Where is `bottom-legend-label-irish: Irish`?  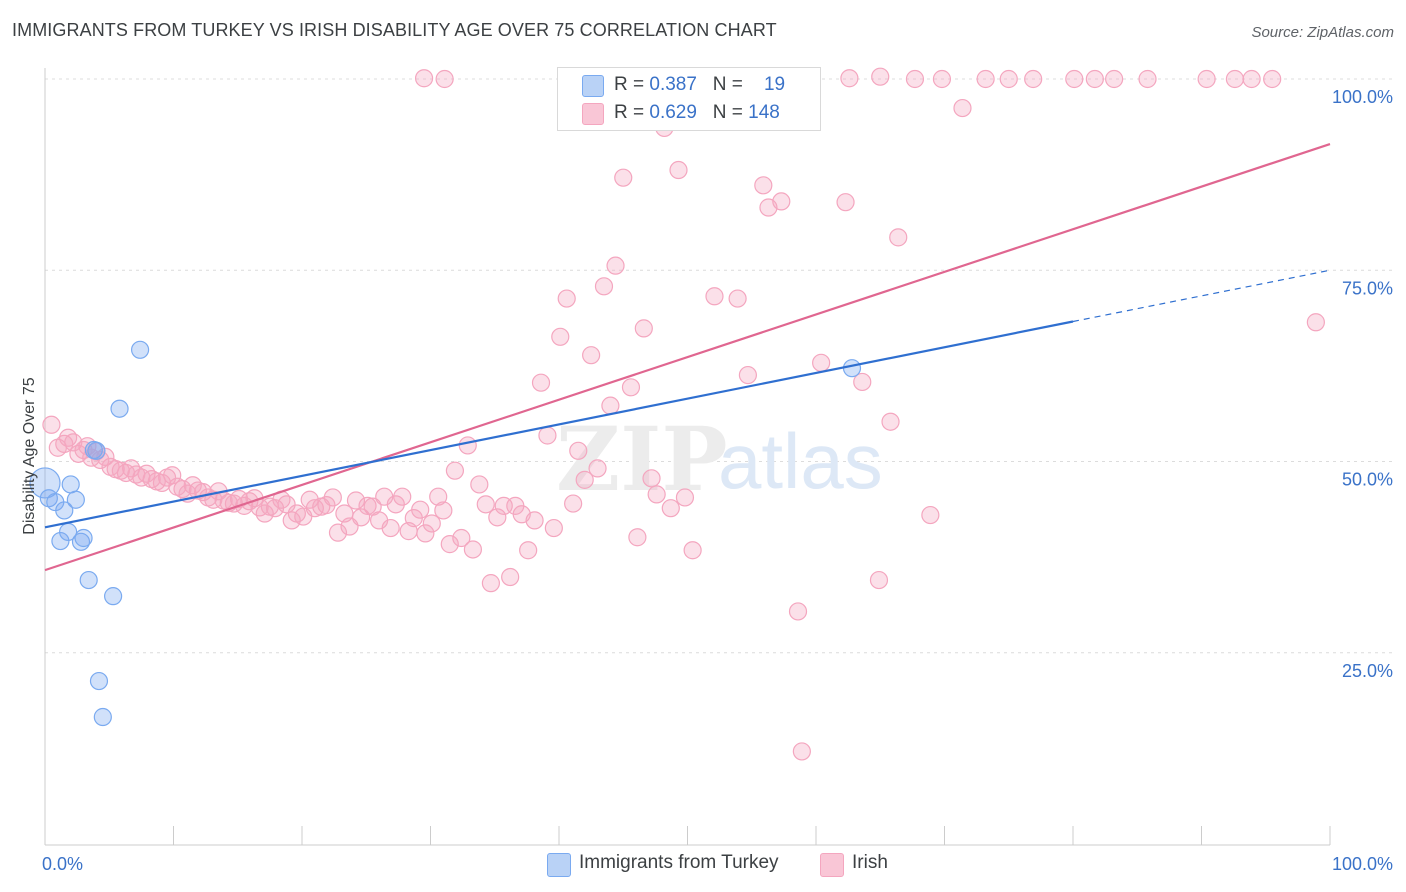
bottom-legend-label-irish: Irish is located at coordinates (870, 862).